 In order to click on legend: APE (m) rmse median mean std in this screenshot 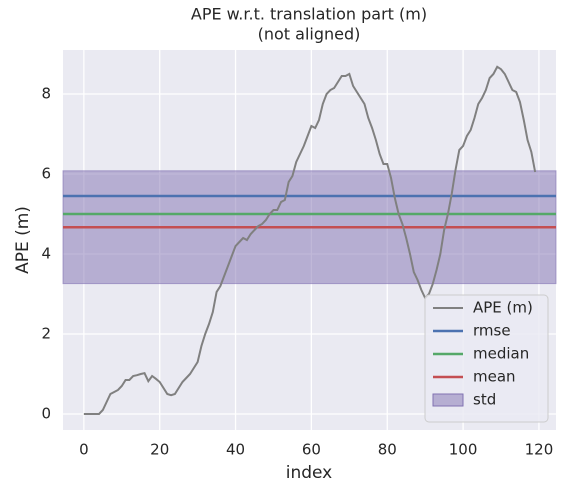, I will do `click(486, 358)`.